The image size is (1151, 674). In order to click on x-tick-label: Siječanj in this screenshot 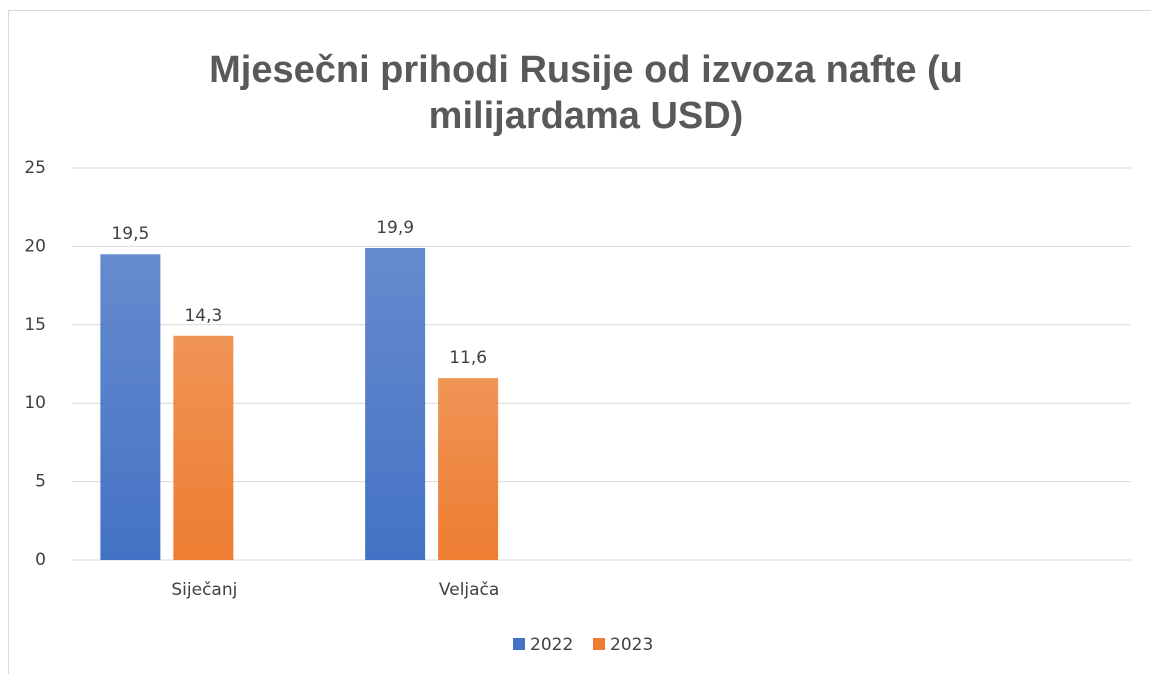, I will do `click(204, 590)`.